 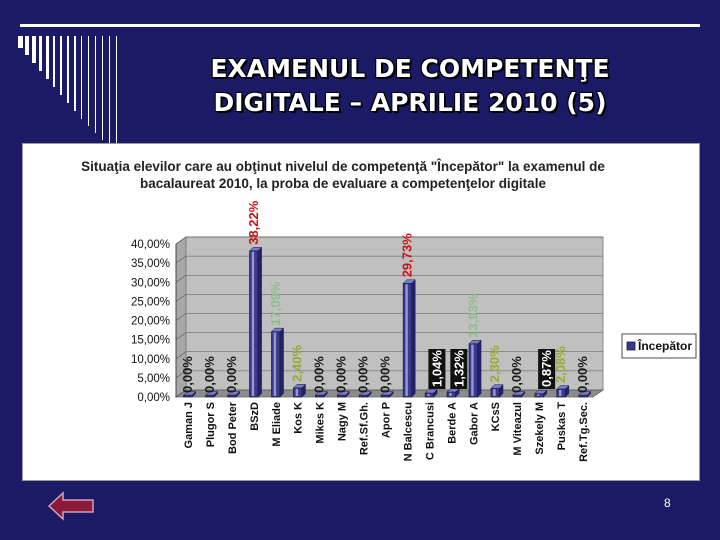 I want to click on legend-swatch, so click(x=631, y=346).